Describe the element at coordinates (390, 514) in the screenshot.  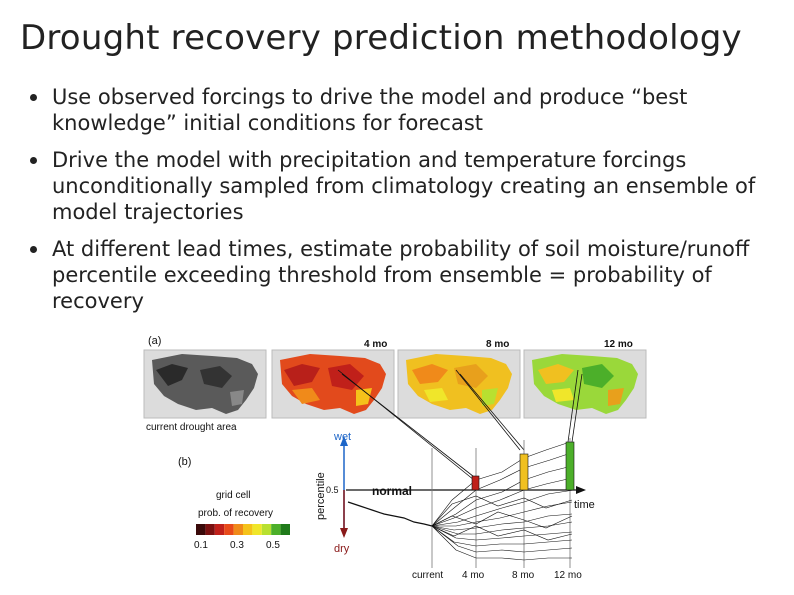
I see `observed-trajectory` at that location.